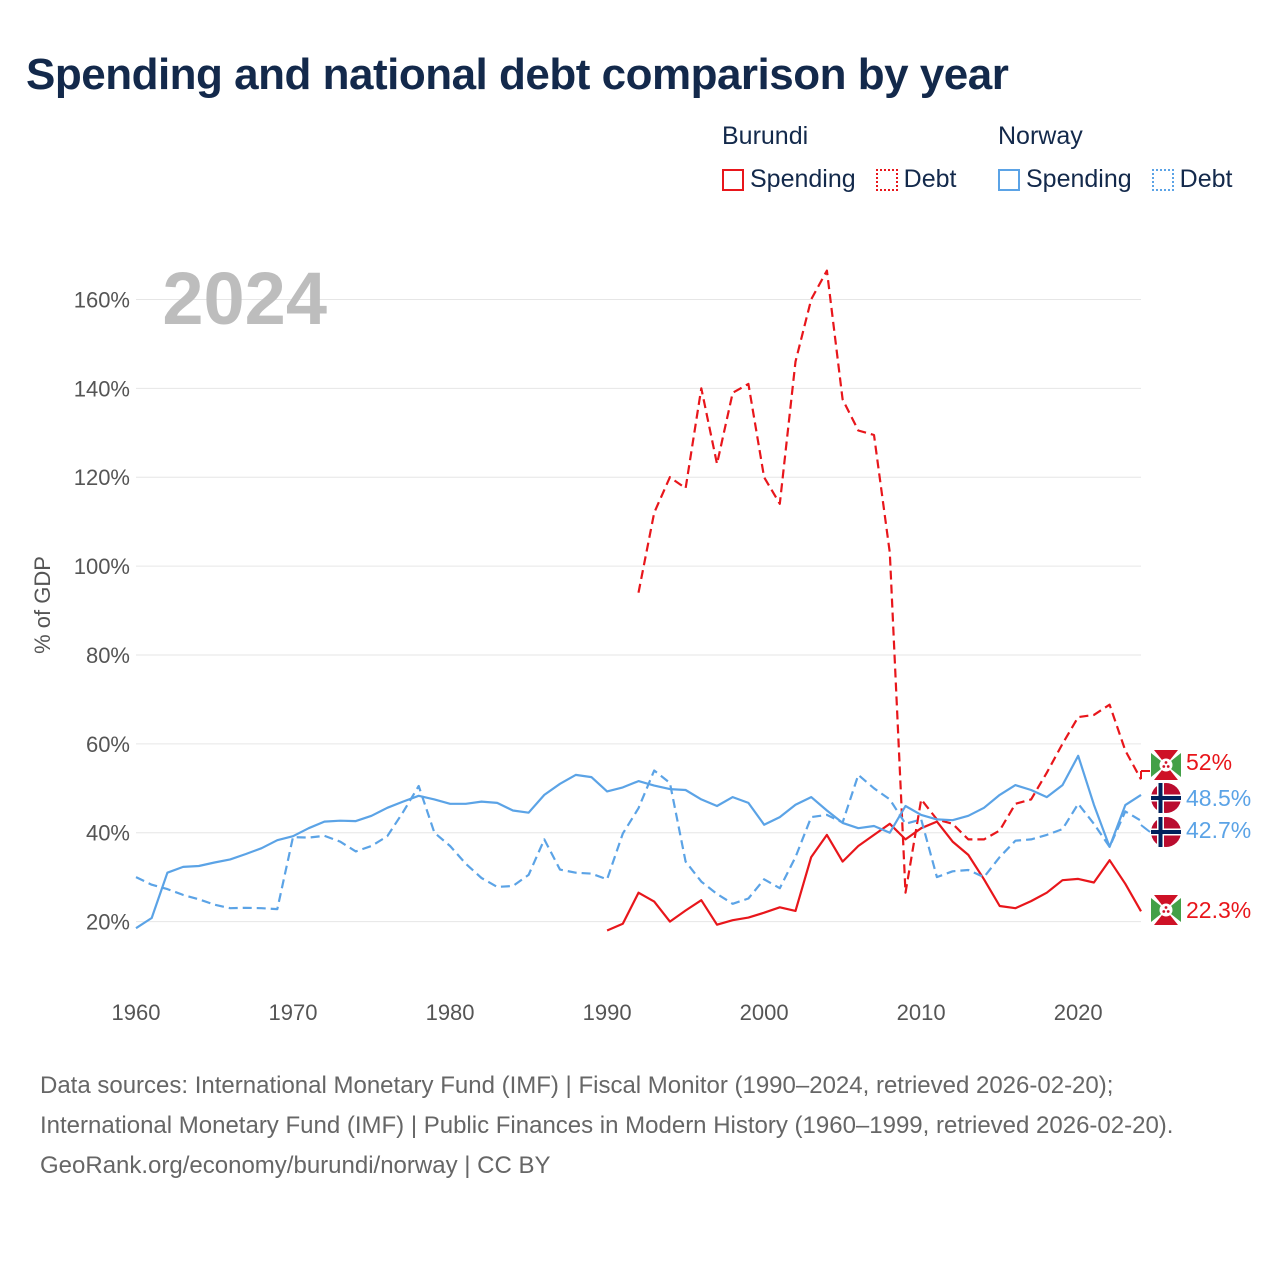  Describe the element at coordinates (450, 1012) in the screenshot. I see `x-tick-label: 1980` at that location.